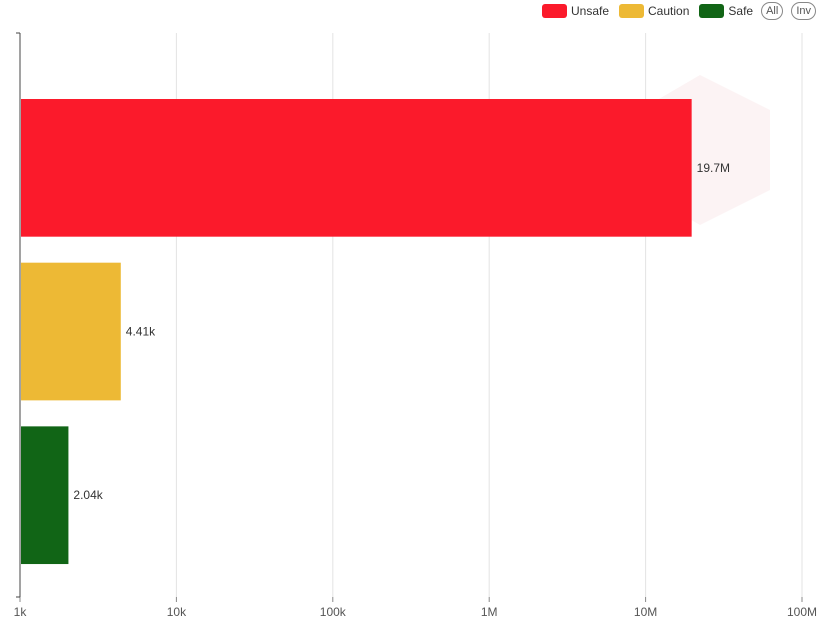  I want to click on data-label-caution: 4.41k, so click(141, 332).